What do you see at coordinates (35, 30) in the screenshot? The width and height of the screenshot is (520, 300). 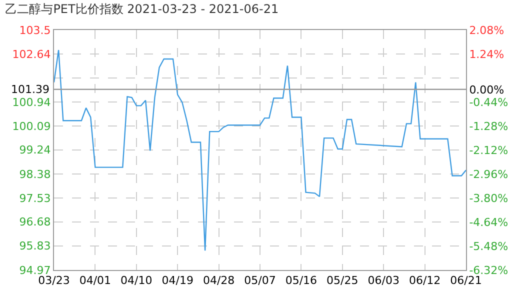 I see `y-tick-label: 103.5` at bounding box center [35, 30].